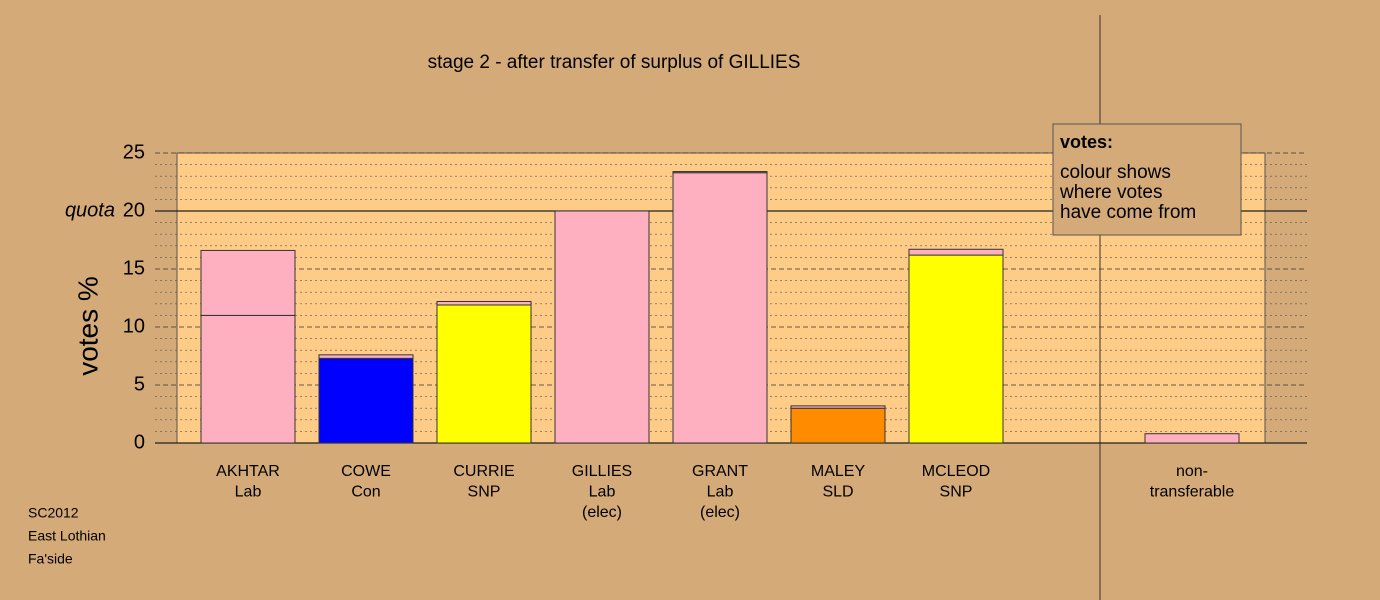 The height and width of the screenshot is (600, 1380). I want to click on x-tick-label: transferable, so click(1192, 492).